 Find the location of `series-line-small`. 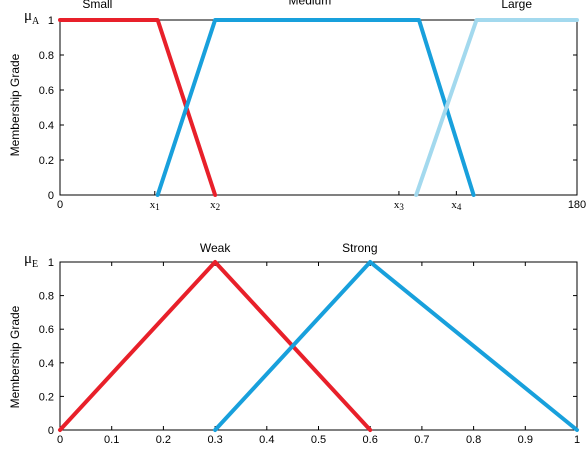

series-line-small is located at coordinates (138, 107).